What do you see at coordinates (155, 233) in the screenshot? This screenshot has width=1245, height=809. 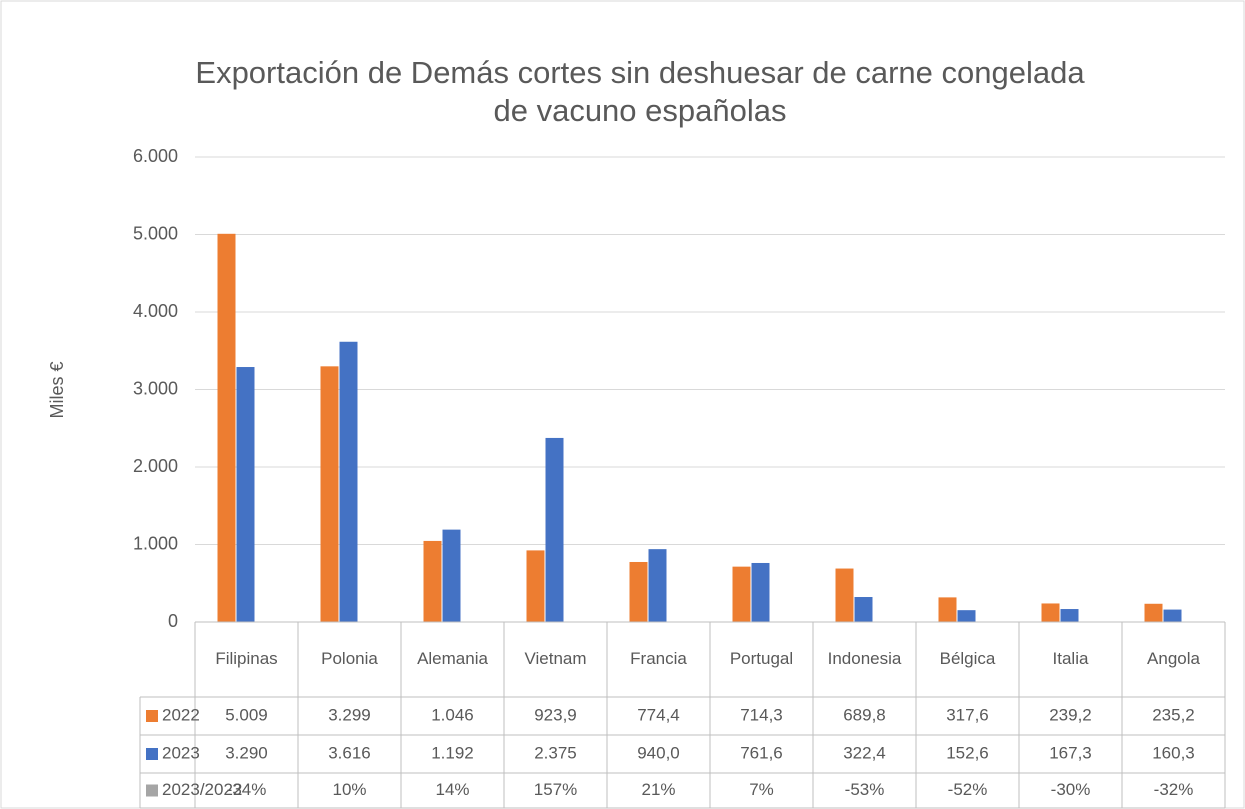 I see `y-tick-label: 5.000` at bounding box center [155, 233].